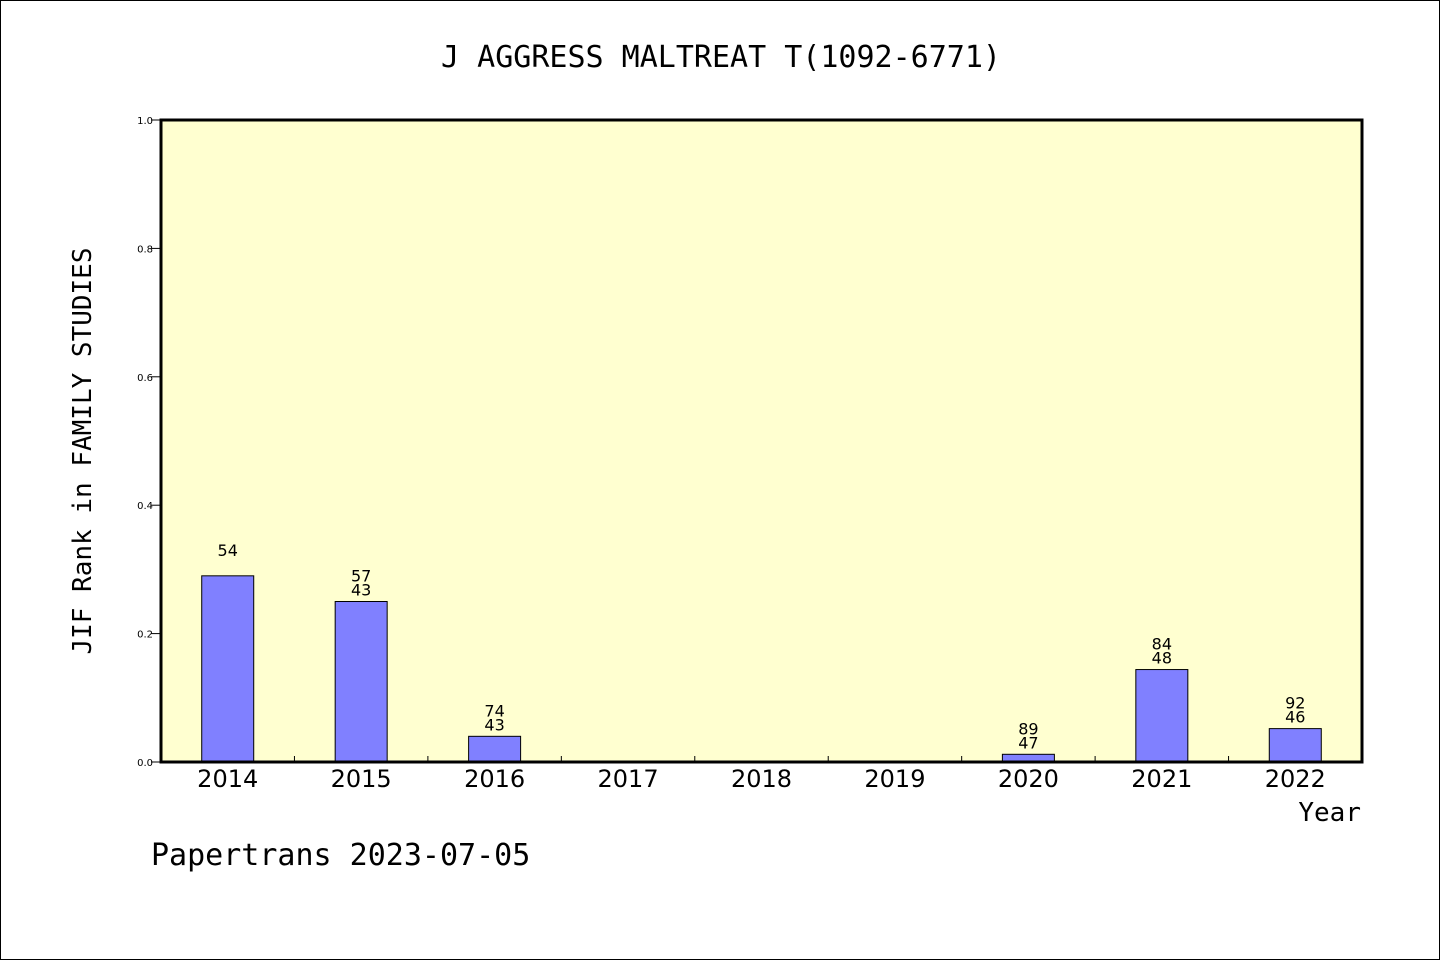  I want to click on y-tick-label: 0.8, so click(145, 249).